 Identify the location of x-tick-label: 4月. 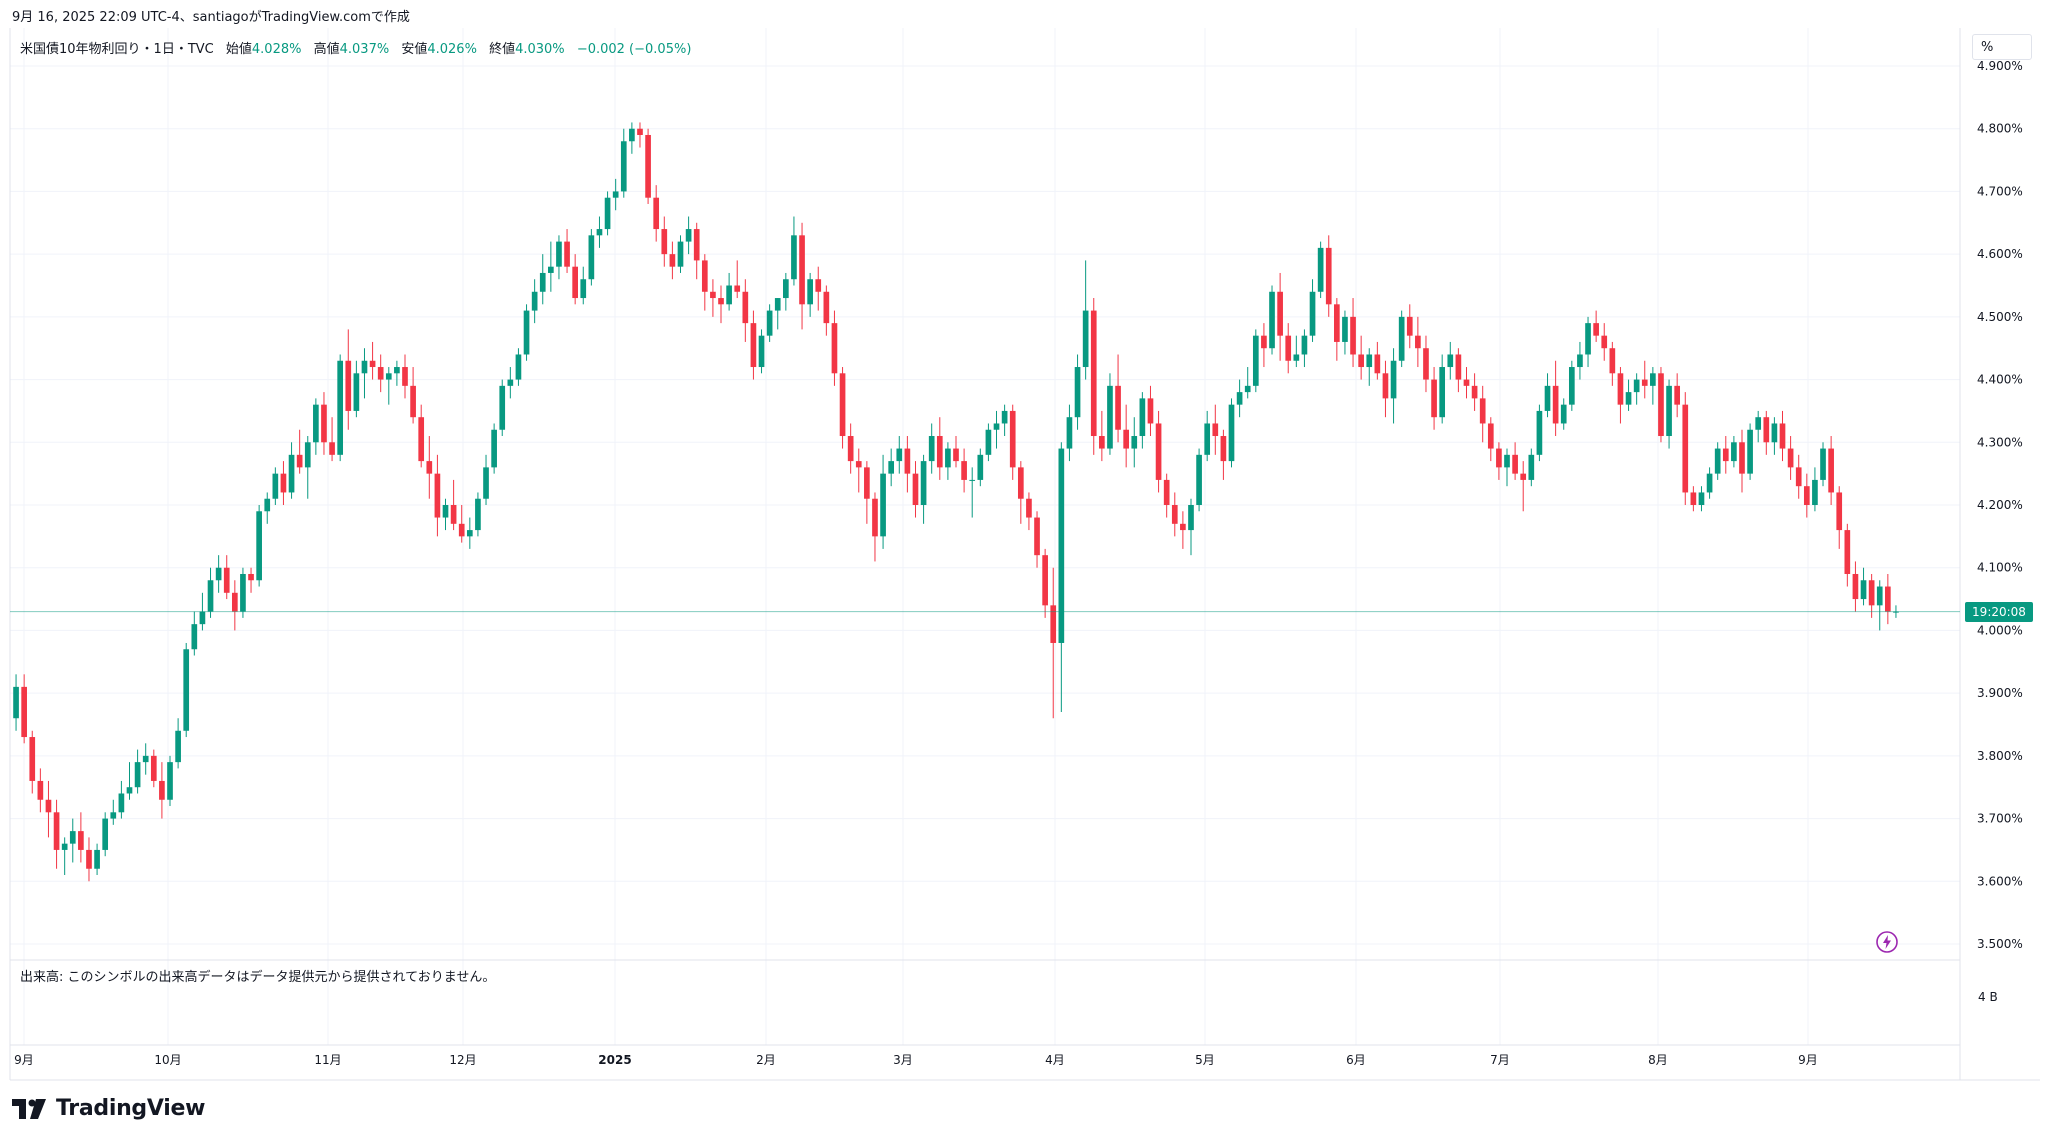
(1055, 1060).